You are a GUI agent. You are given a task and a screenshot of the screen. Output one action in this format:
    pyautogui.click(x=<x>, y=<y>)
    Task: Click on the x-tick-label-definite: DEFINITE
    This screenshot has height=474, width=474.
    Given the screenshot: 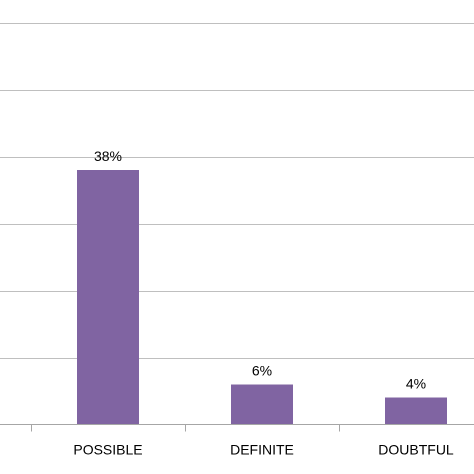 What is the action you would take?
    pyautogui.click(x=262, y=450)
    